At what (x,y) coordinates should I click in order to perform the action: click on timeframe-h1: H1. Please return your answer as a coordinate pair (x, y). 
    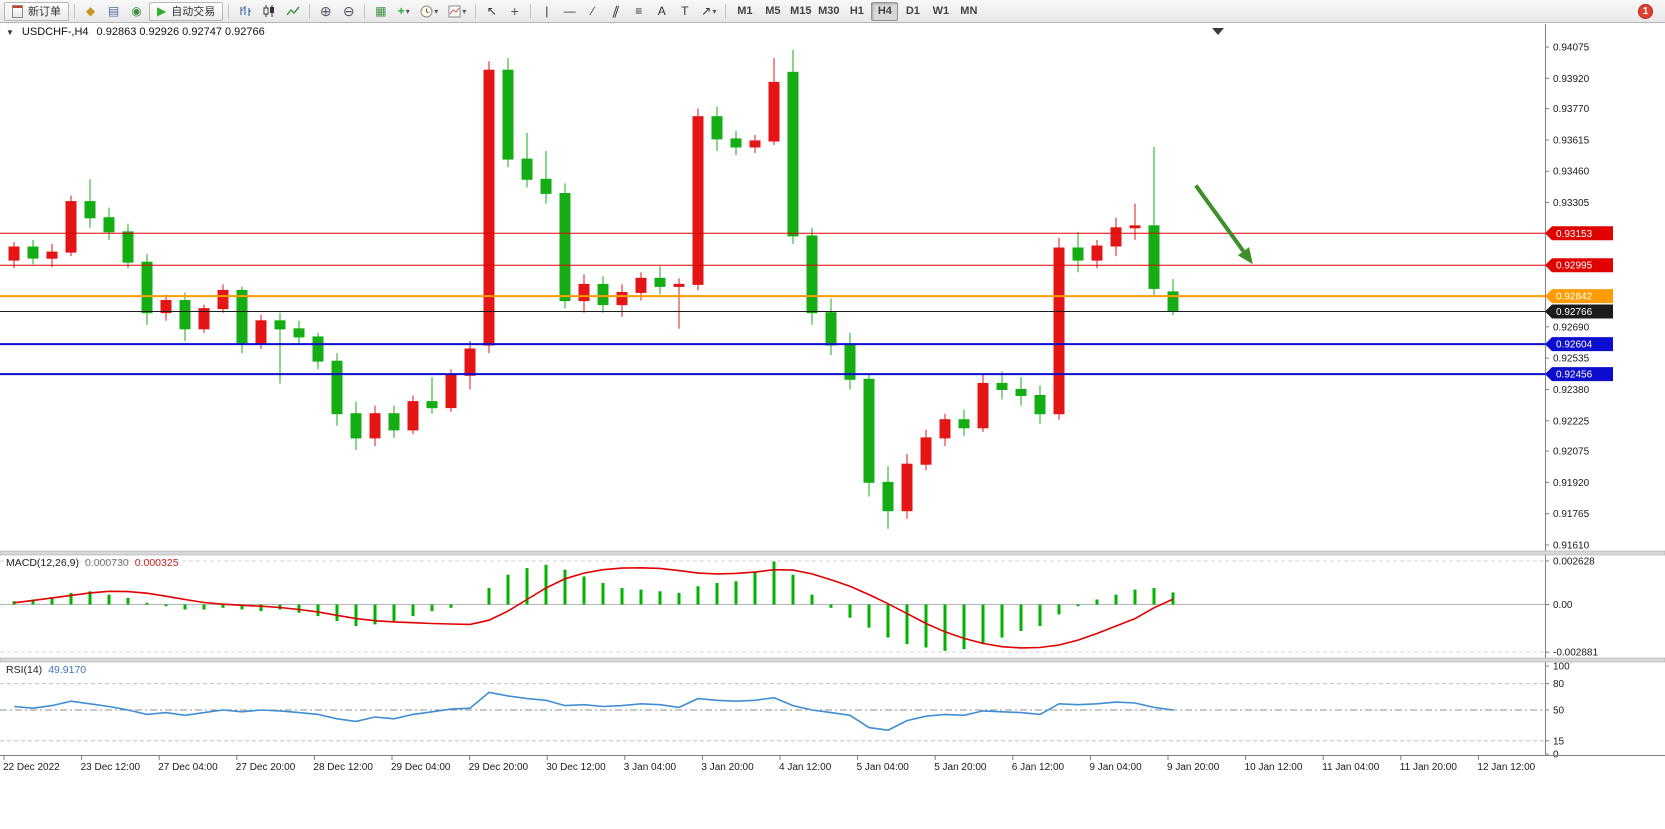
    Looking at the image, I should click on (856, 11).